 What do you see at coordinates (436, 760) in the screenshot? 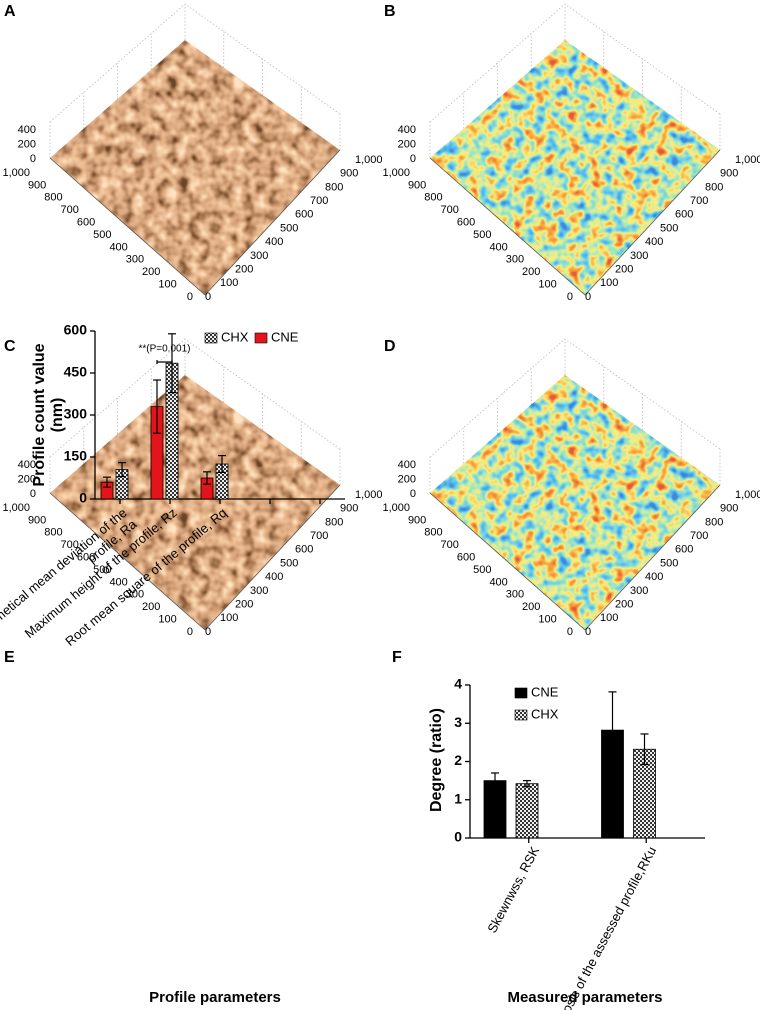
I see `y-axis-title: Degree (ratio)` at bounding box center [436, 760].